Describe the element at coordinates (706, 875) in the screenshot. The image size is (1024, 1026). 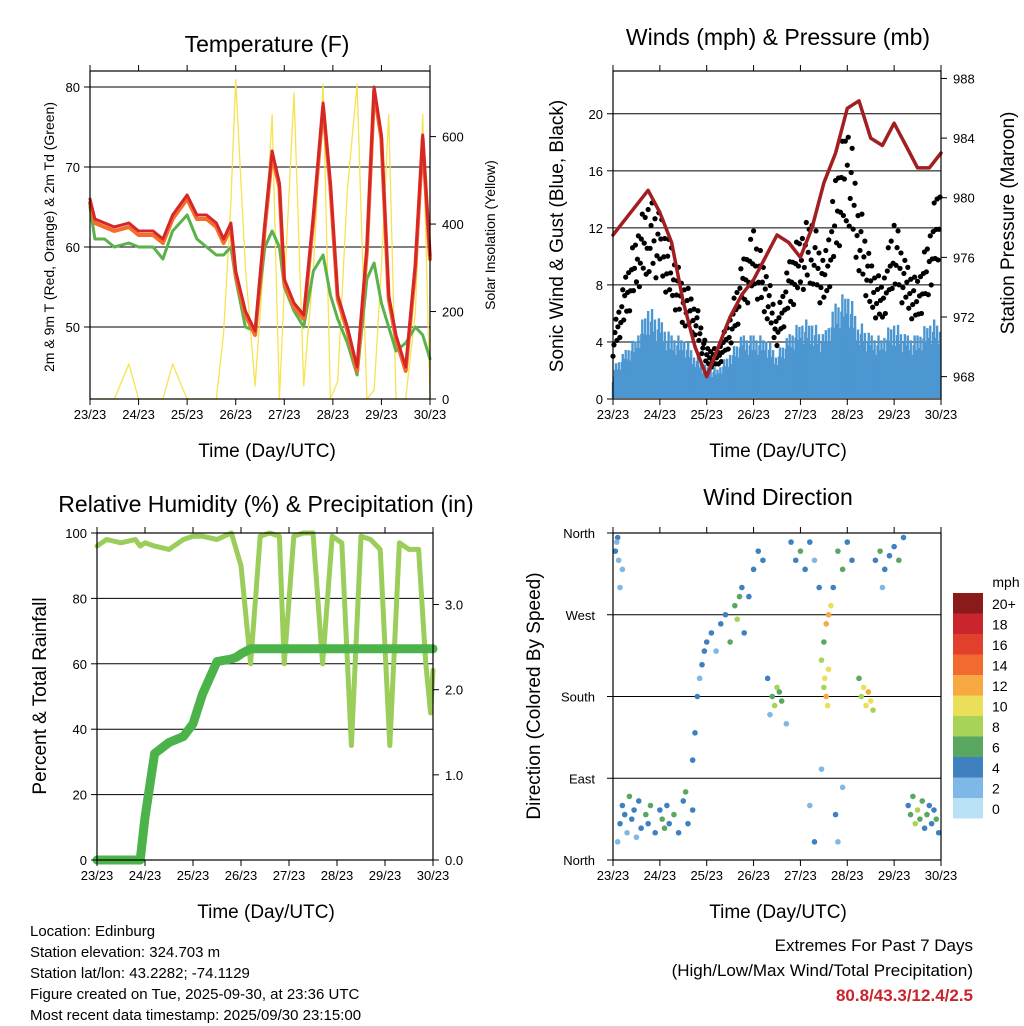
I see `dir-xtick-label: 25/23` at that location.